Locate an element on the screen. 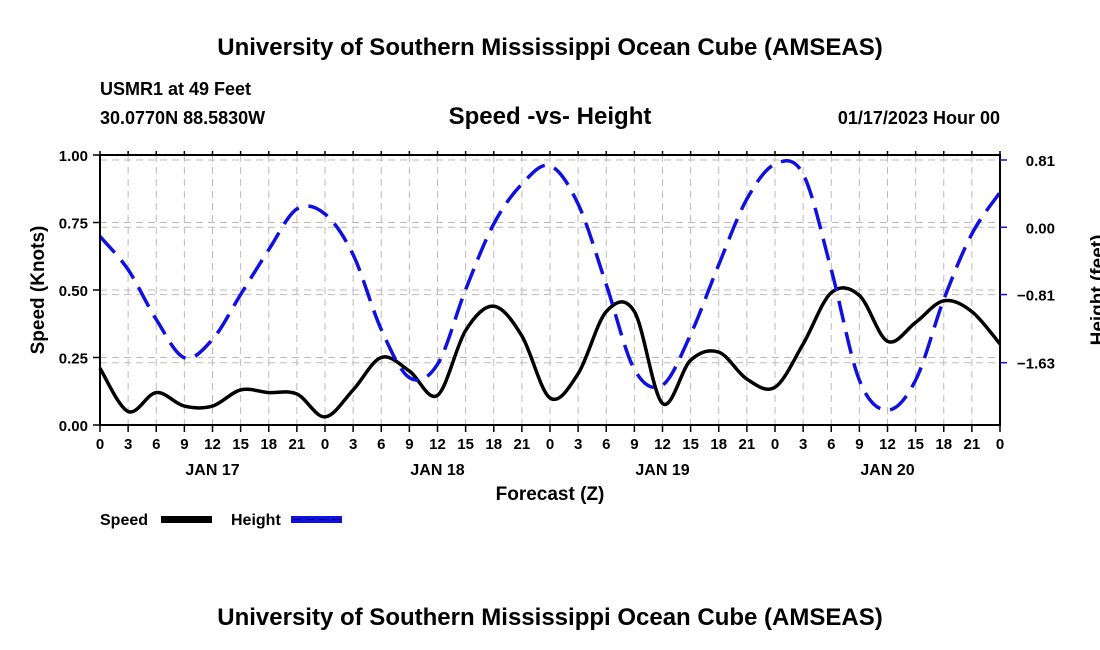  day-label: JAN 20 is located at coordinates (887, 470).